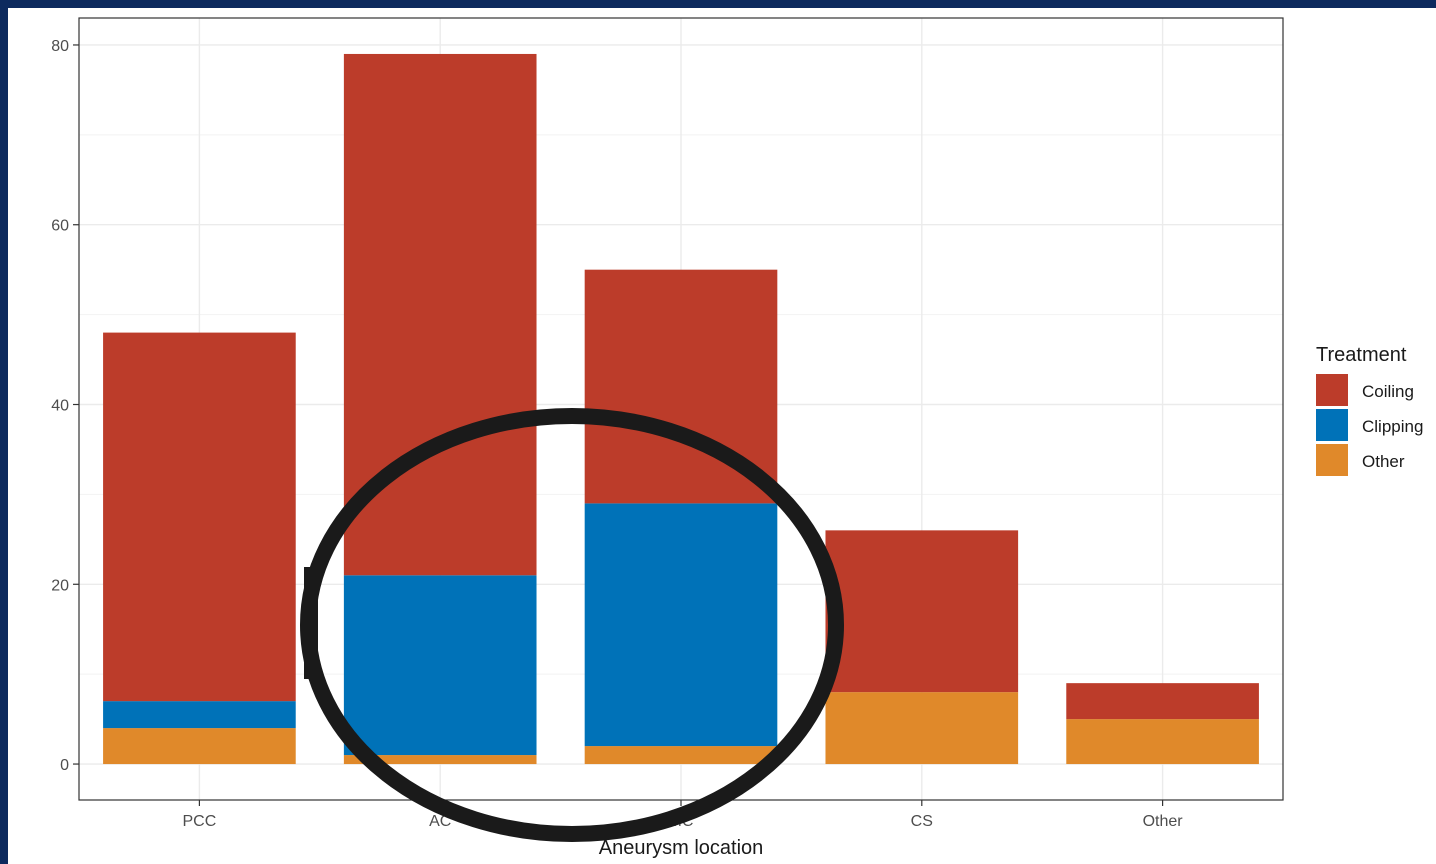 The width and height of the screenshot is (1436, 864). Describe the element at coordinates (311, 623) in the screenshot. I see `highlight-mark` at that location.